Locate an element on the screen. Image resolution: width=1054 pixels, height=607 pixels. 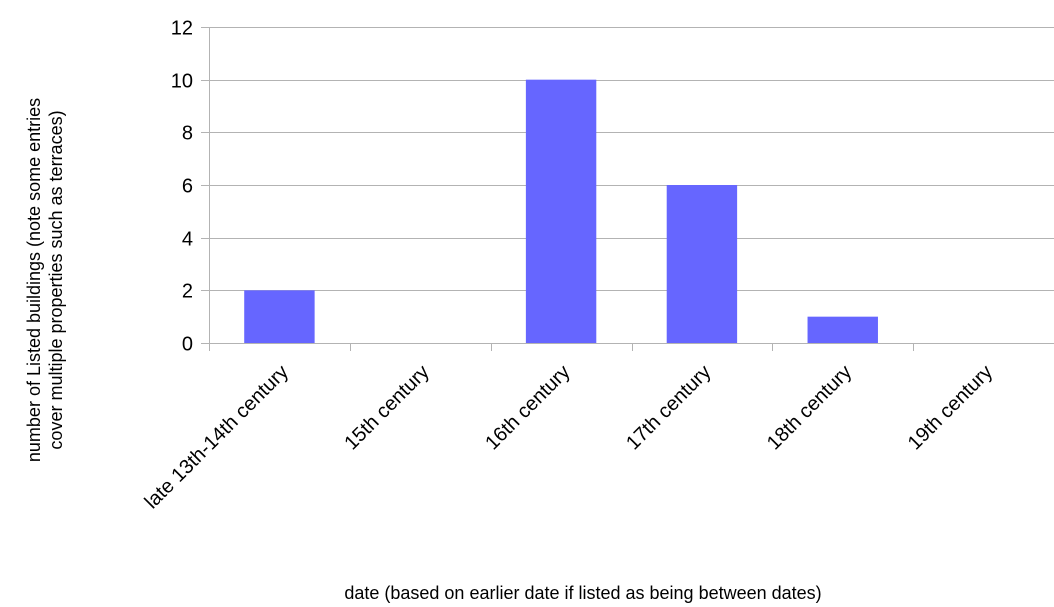
y-tick-label: 12 is located at coordinates (182, 29).